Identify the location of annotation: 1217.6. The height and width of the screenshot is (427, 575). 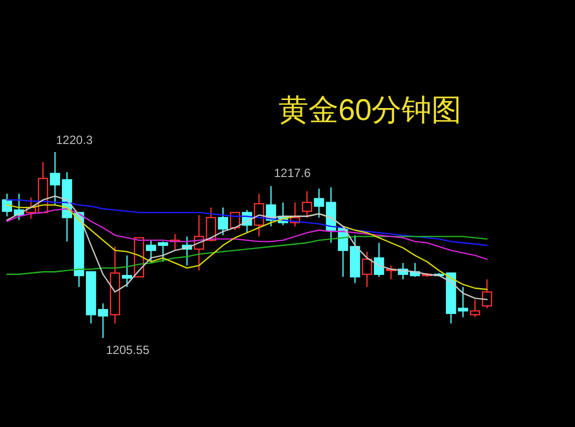
(292, 173).